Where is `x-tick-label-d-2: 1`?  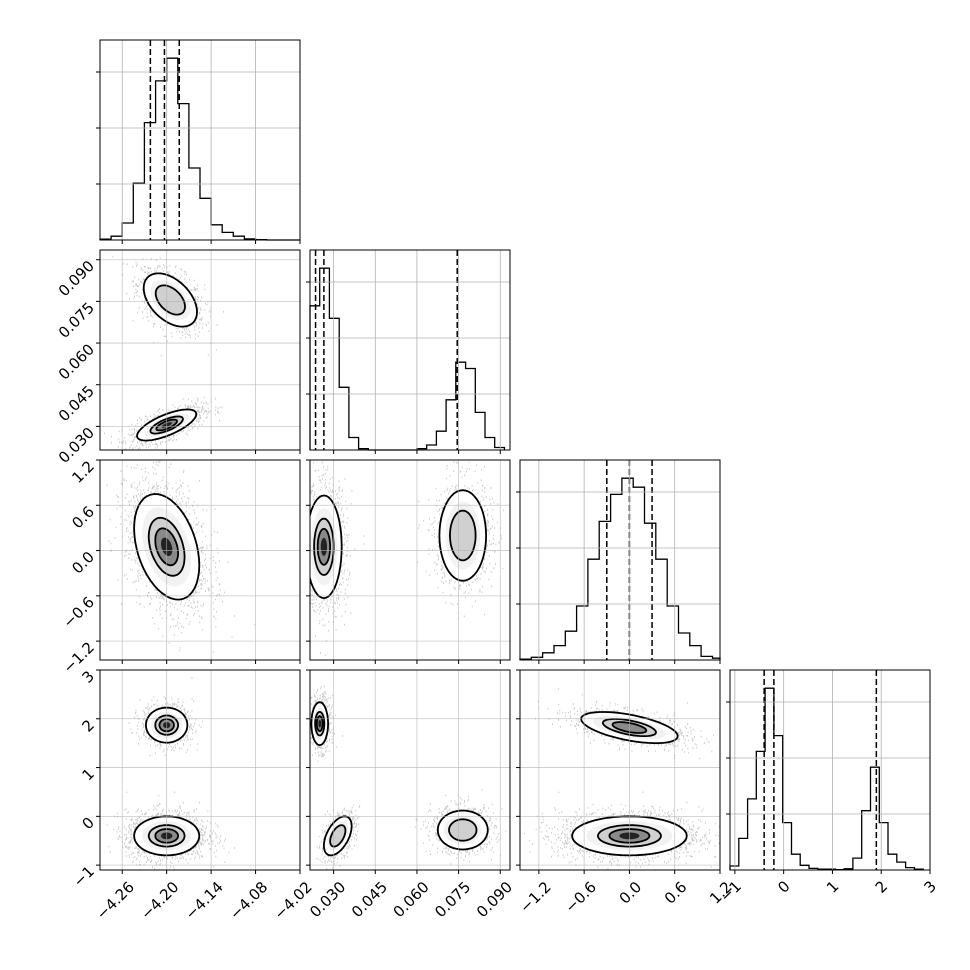 x-tick-label-d-2: 1 is located at coordinates (832, 886).